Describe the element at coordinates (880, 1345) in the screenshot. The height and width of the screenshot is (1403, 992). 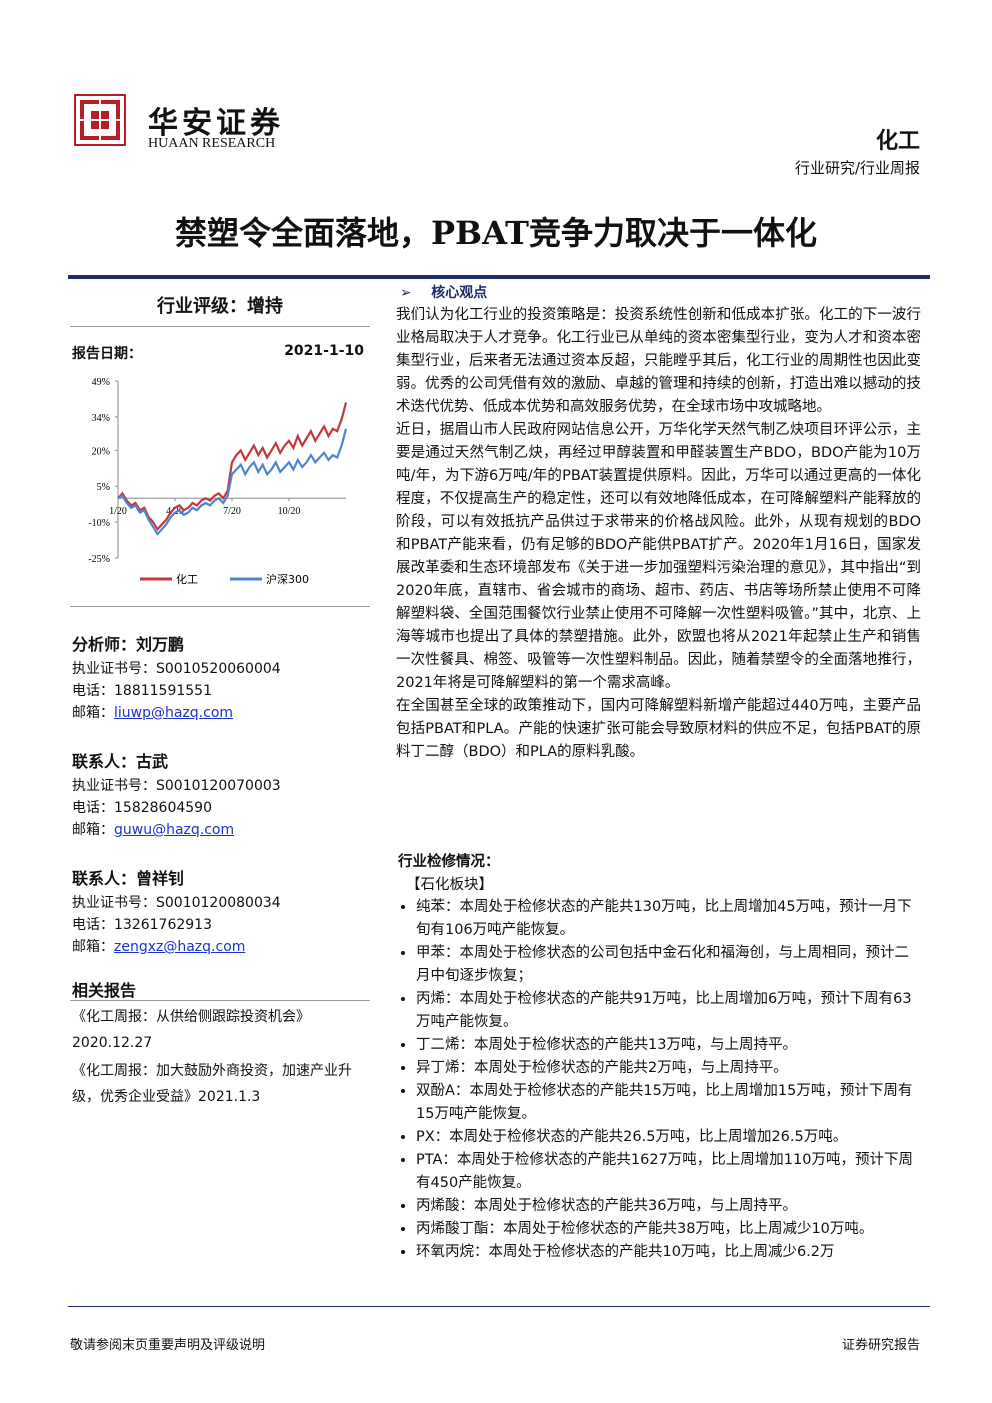
I see `footer-right: 证券研究报告` at that location.